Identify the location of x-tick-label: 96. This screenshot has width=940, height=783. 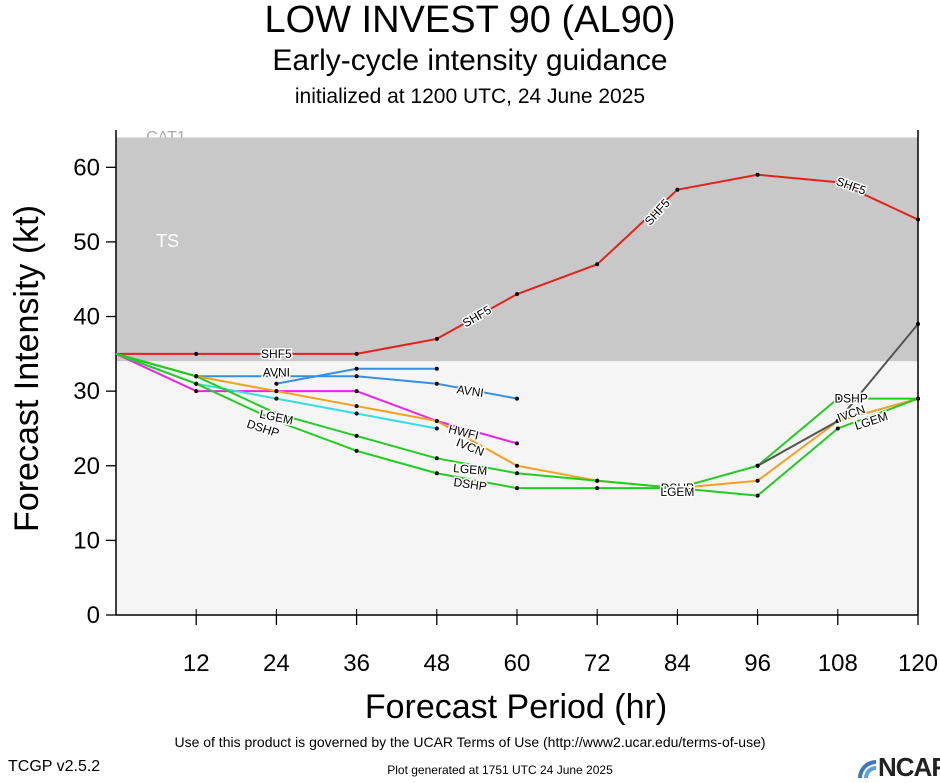
(757, 663).